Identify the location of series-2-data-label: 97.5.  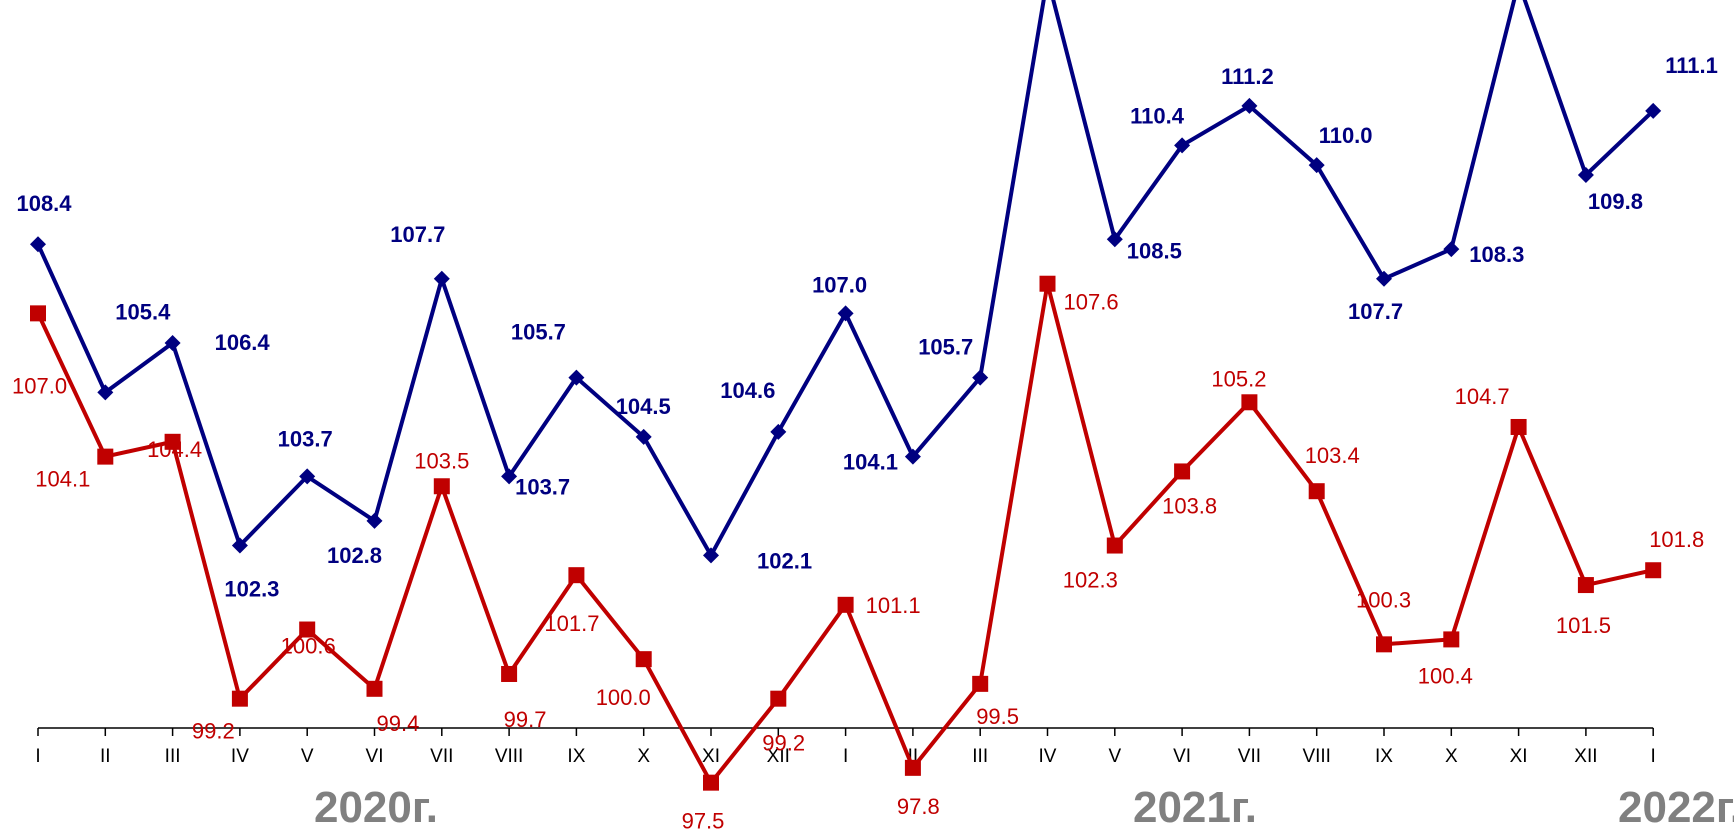
(703, 821).